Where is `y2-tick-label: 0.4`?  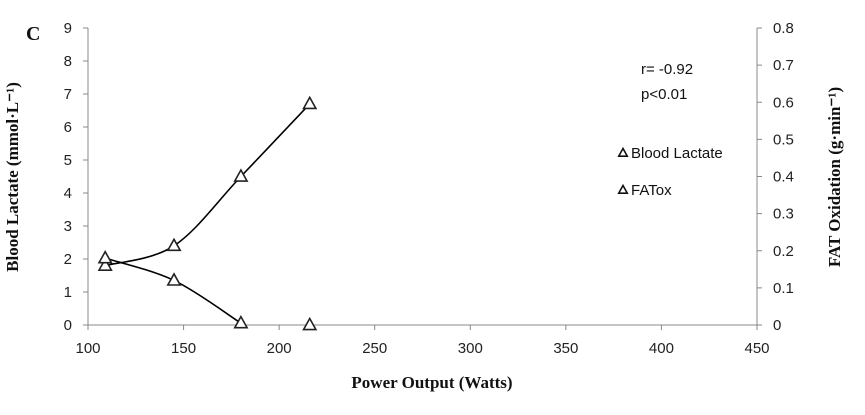 y2-tick-label: 0.4 is located at coordinates (783, 177).